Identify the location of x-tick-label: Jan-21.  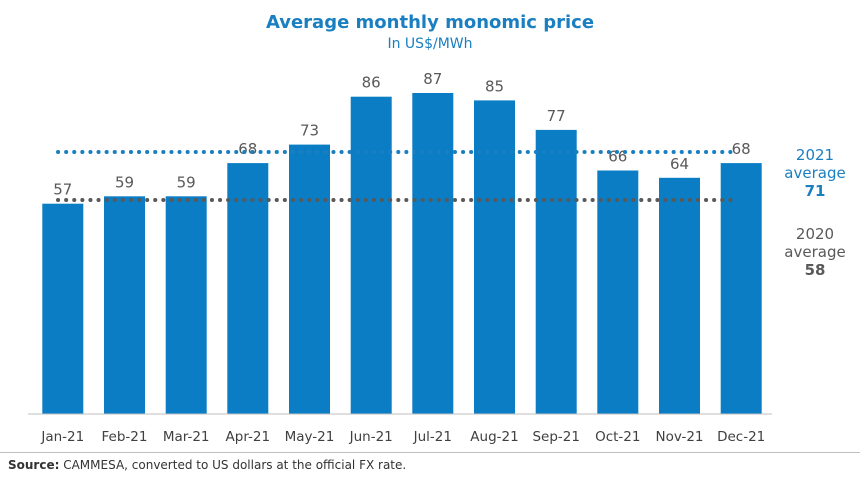
(62, 437).